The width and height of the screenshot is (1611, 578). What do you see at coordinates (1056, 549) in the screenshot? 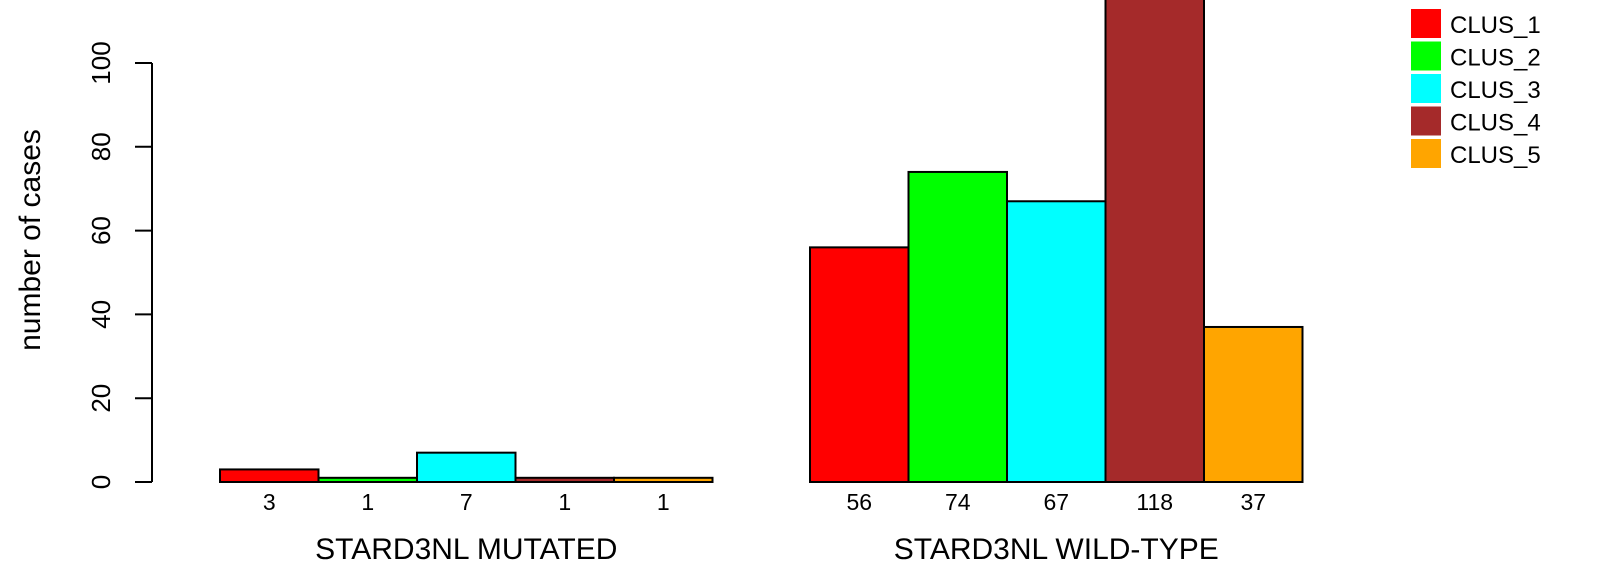
I see `group-label: STARD3NL WILD-TYPE` at bounding box center [1056, 549].